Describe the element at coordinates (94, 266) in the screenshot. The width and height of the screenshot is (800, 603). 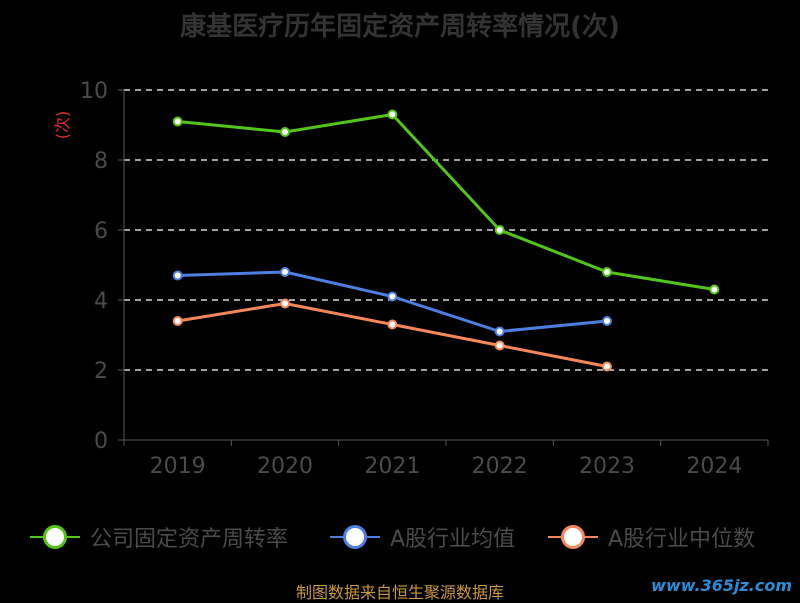
I see `y-tick-labels: 0 2 4 6 8 10` at that location.